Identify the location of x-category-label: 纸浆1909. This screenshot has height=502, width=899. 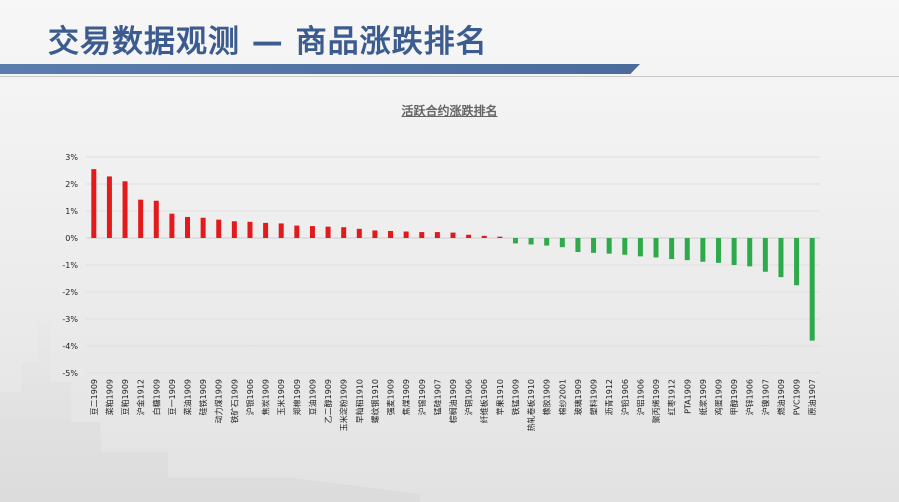
(703, 397).